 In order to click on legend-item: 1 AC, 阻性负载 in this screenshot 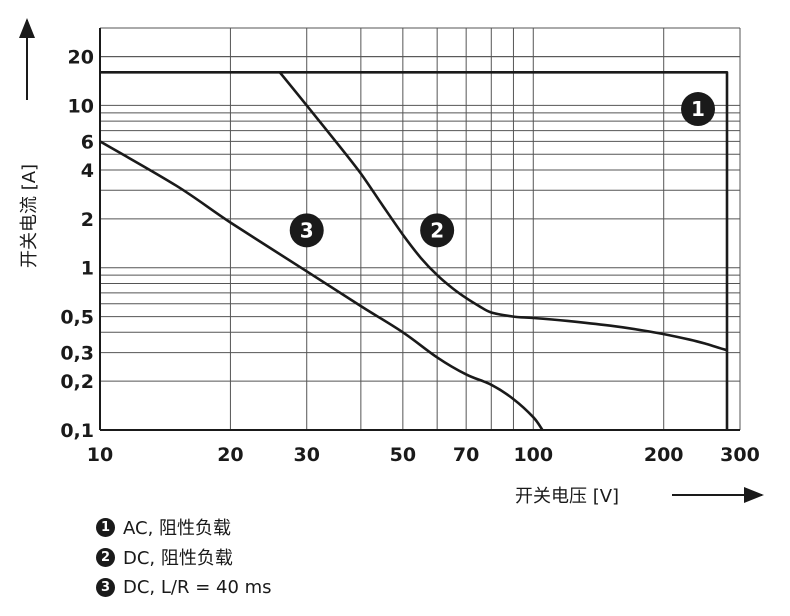, I will do `click(184, 527)`.